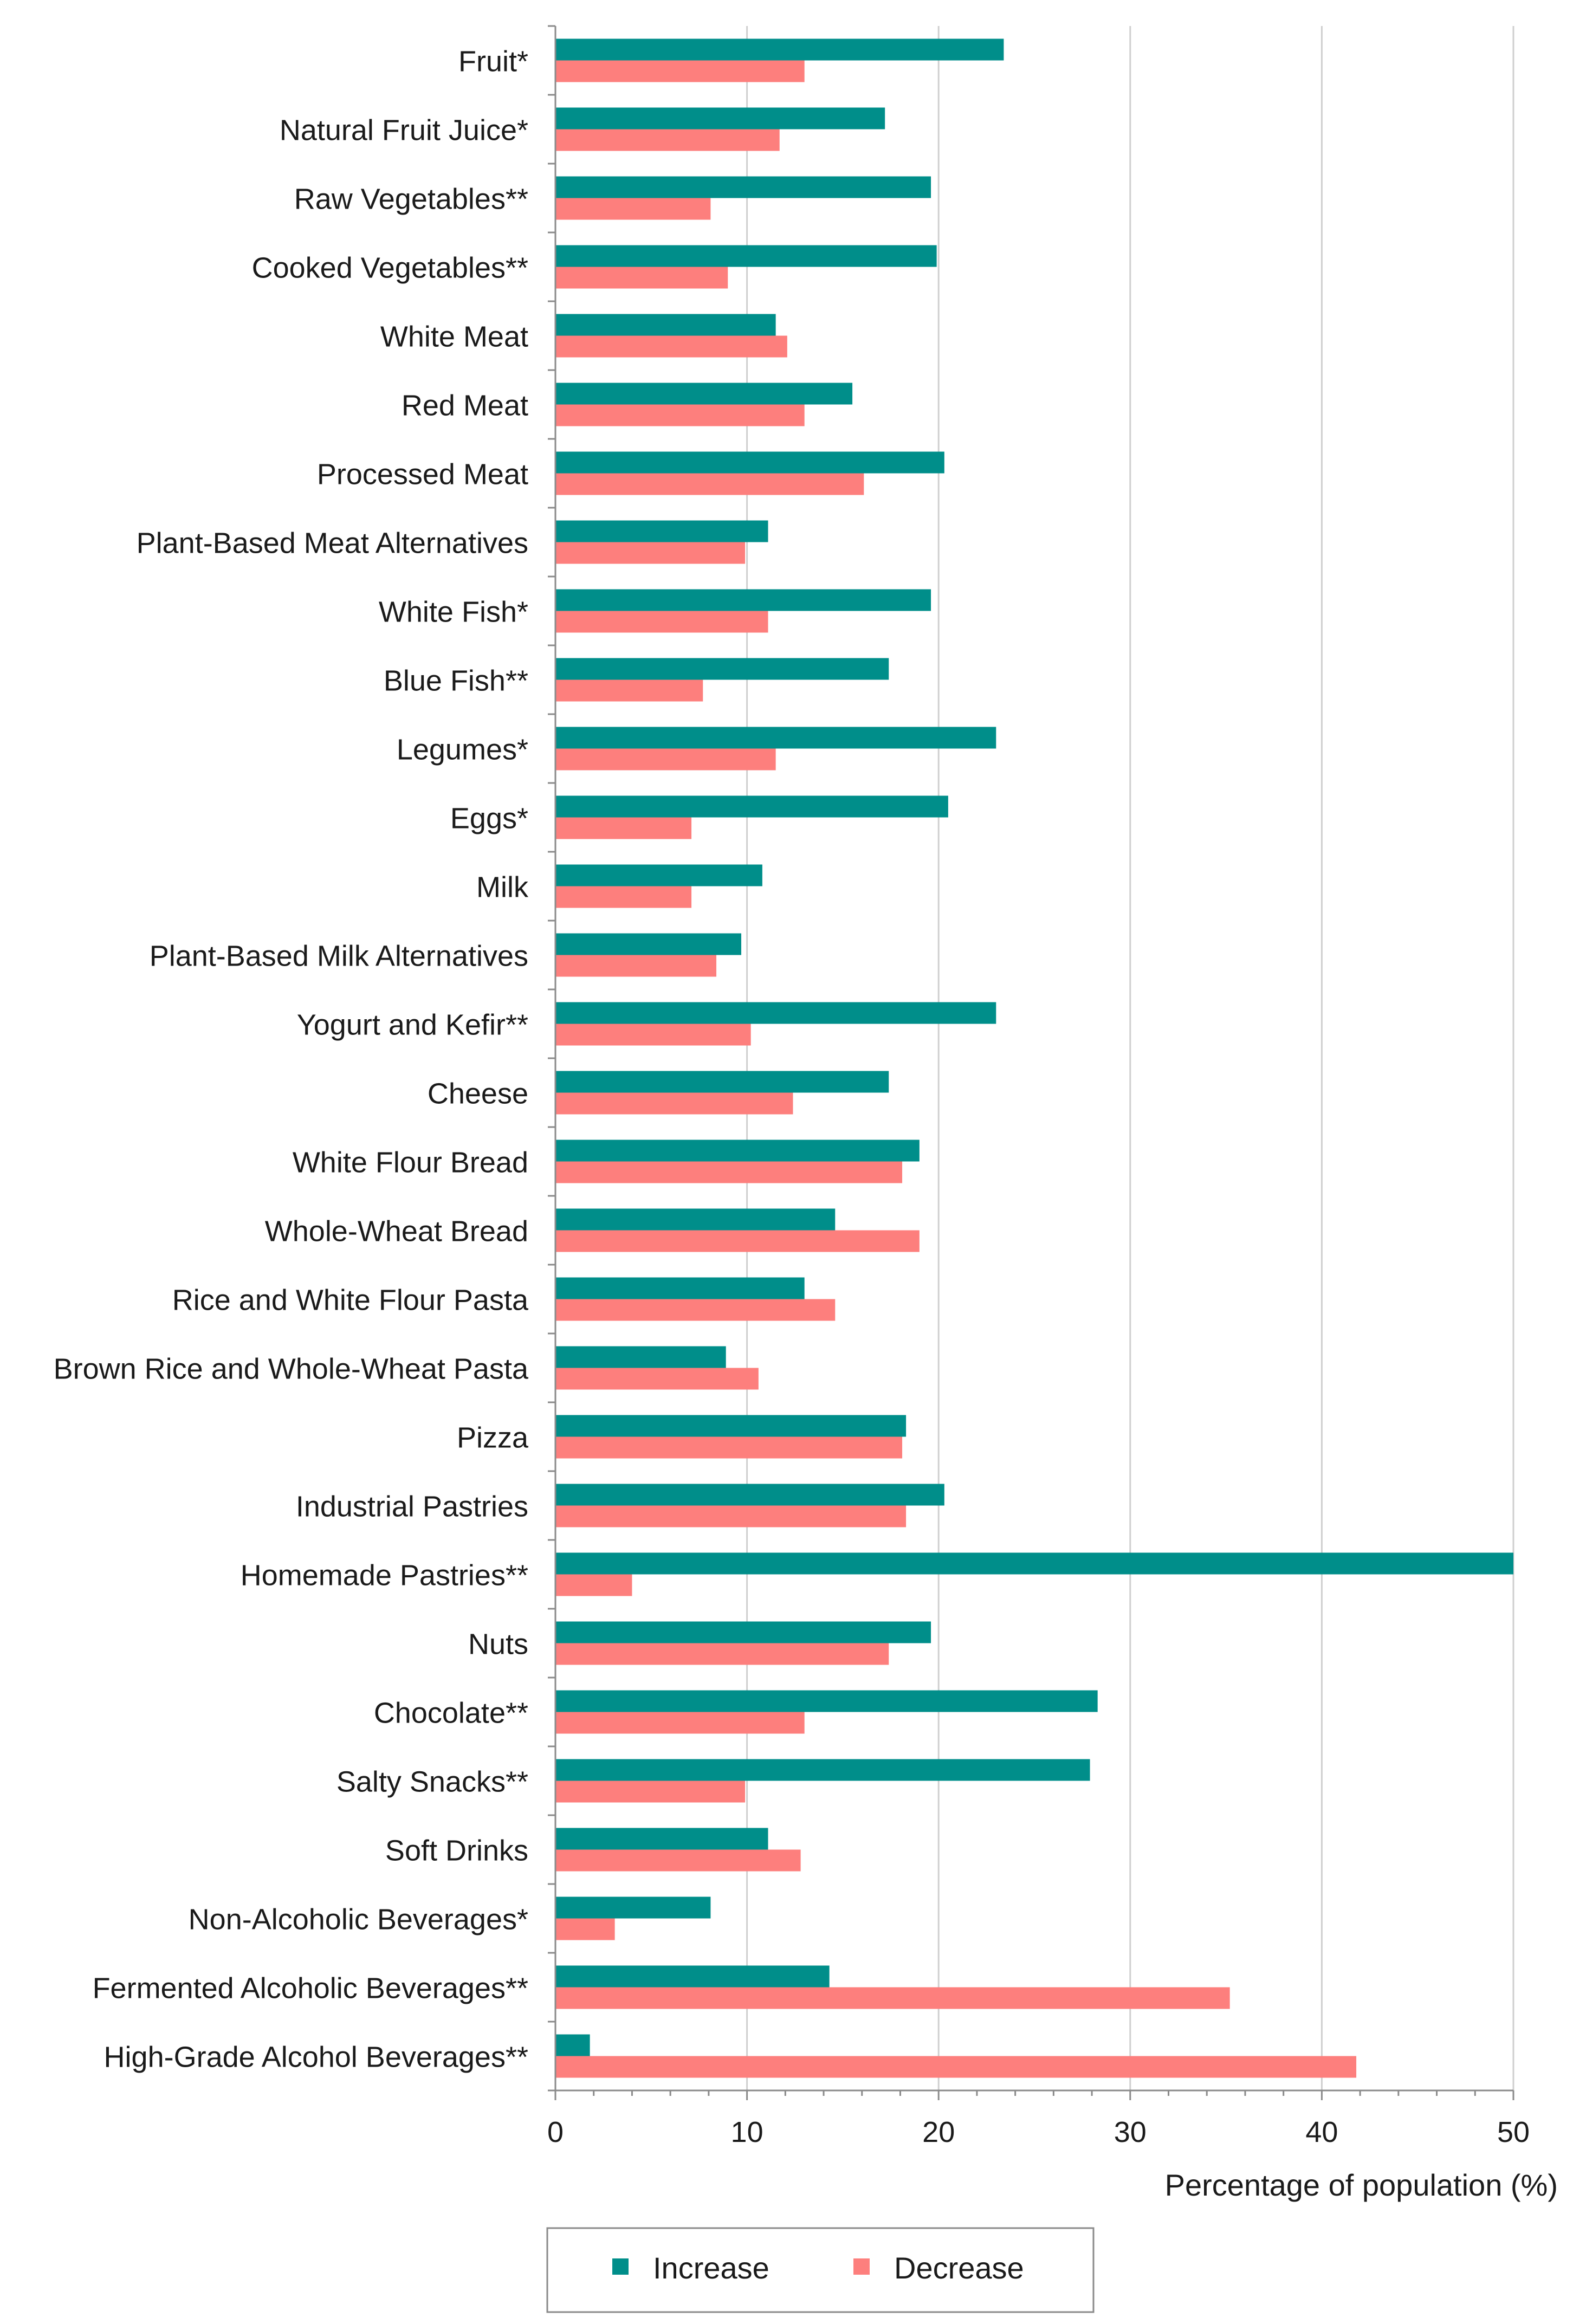 This screenshot has width=1586, height=2324. What do you see at coordinates (489, 818) in the screenshot?
I see `category-label: Eggs*` at bounding box center [489, 818].